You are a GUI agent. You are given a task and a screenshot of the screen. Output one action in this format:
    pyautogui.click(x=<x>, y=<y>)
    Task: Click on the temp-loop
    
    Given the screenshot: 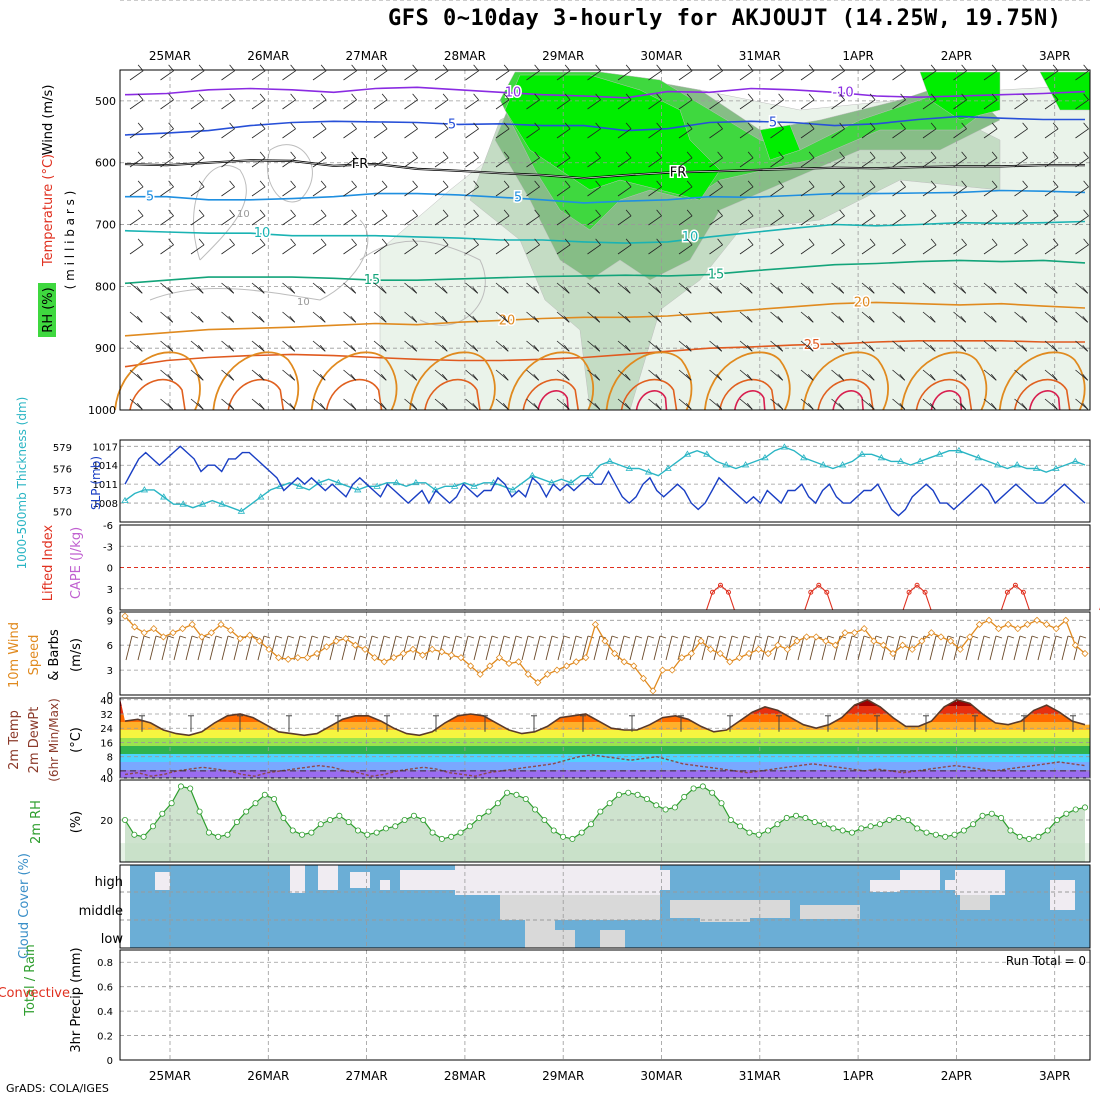 What is the action you would take?
    pyautogui.click(x=649, y=394)
    